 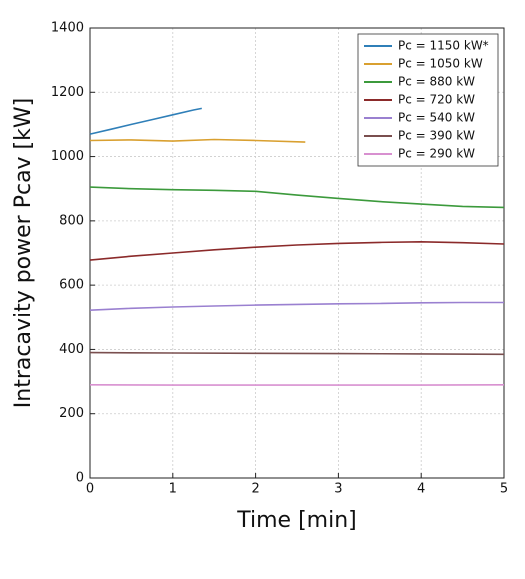 What do you see at coordinates (67, 28) in the screenshot?
I see `y-tick-label: 1400` at bounding box center [67, 28].